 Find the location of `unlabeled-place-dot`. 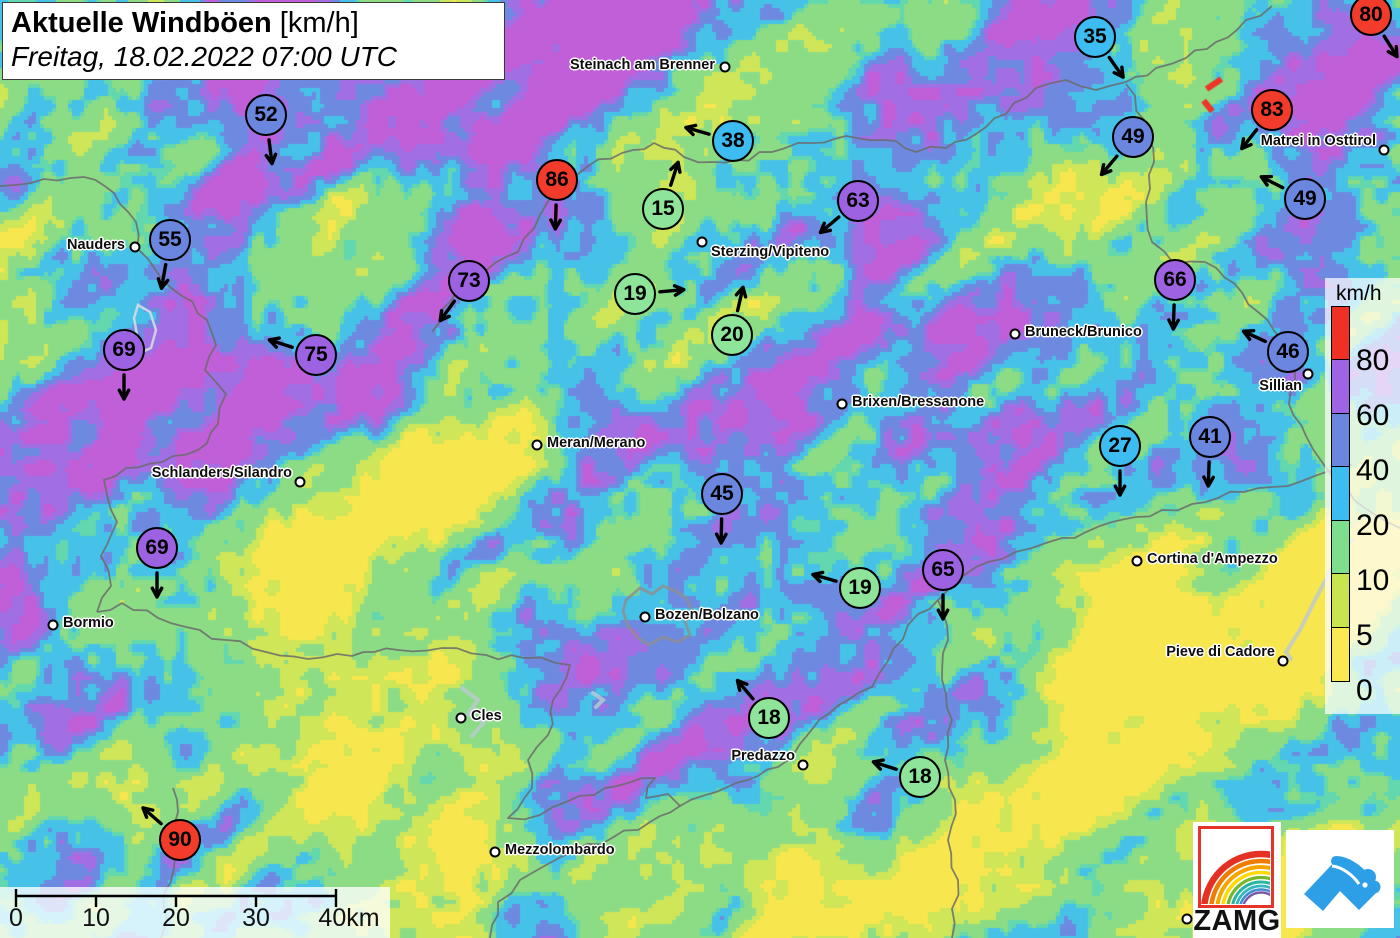

unlabeled-place-dot is located at coordinates (1187, 919).